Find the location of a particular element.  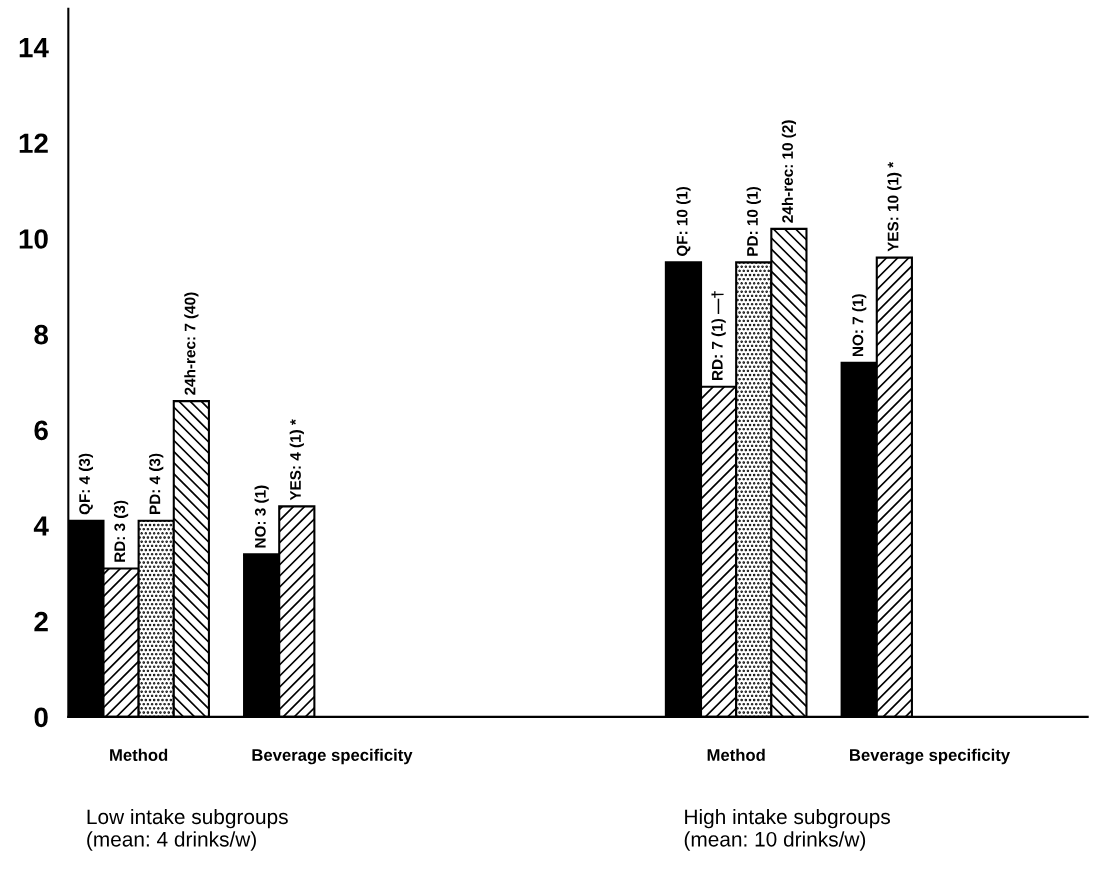

y-tick-label: 0 is located at coordinates (41, 717).